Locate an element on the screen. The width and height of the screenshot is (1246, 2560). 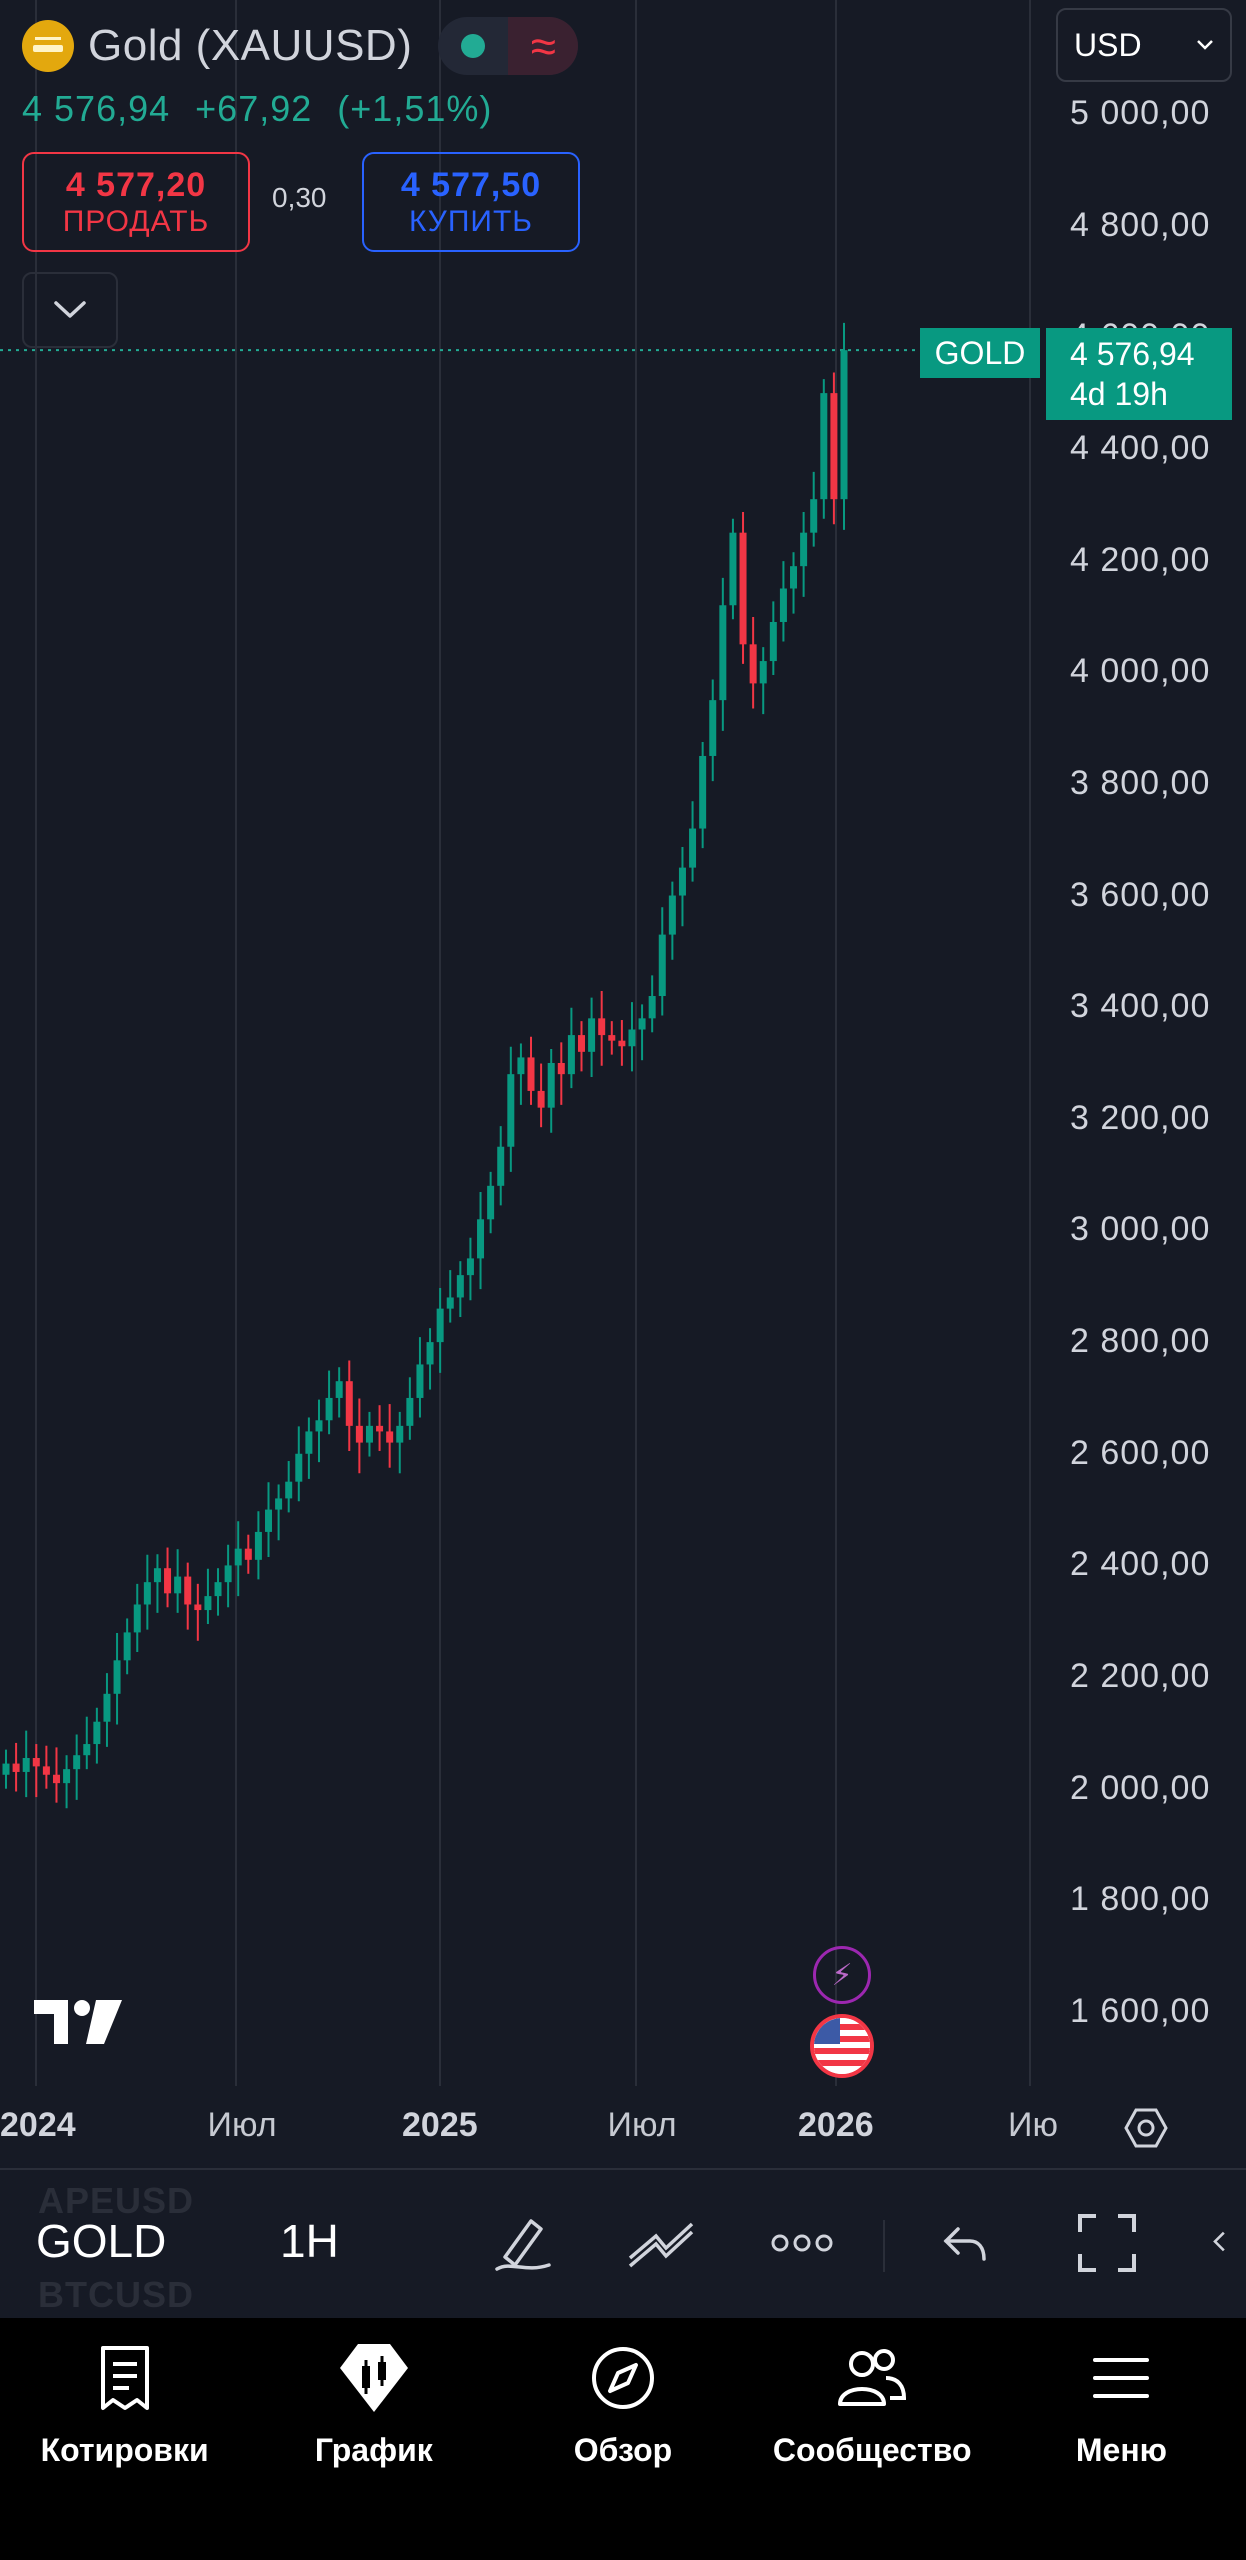
price-change-percent: (+1,51%) is located at coordinates (415, 108).